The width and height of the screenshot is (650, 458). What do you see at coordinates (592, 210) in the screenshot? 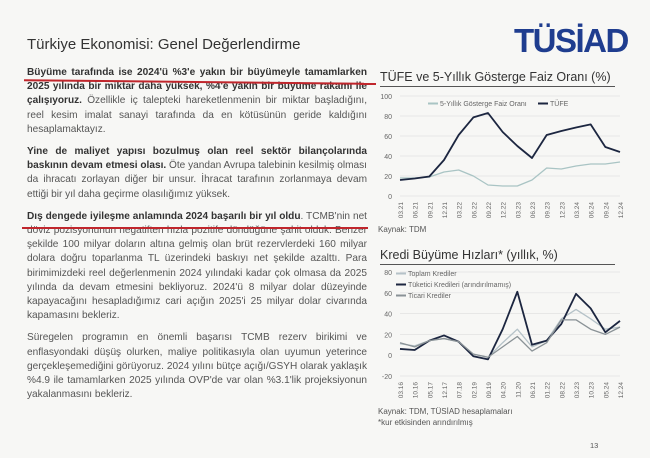
I see `x-tick-label: 06.24` at bounding box center [592, 210].